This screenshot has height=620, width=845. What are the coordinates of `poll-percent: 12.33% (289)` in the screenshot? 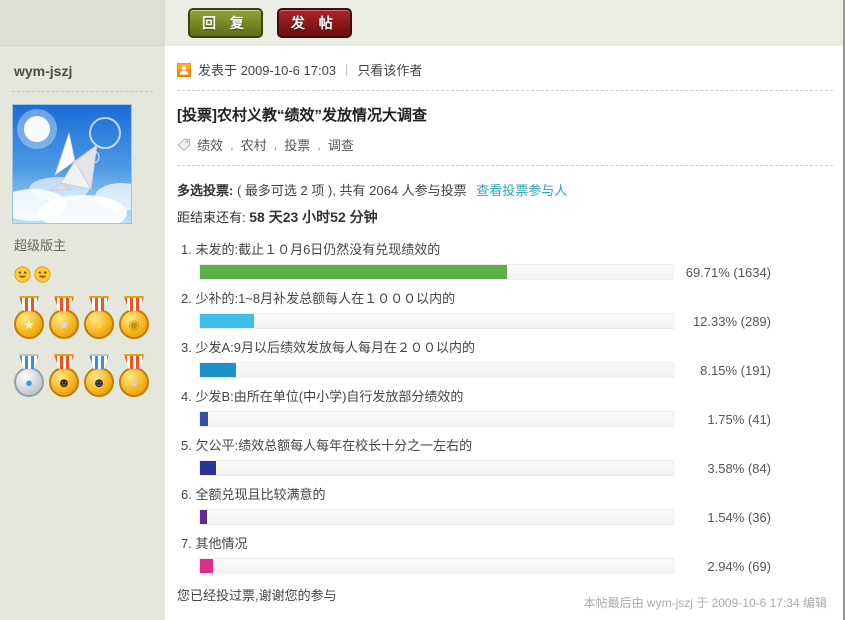 It's located at (731, 321).